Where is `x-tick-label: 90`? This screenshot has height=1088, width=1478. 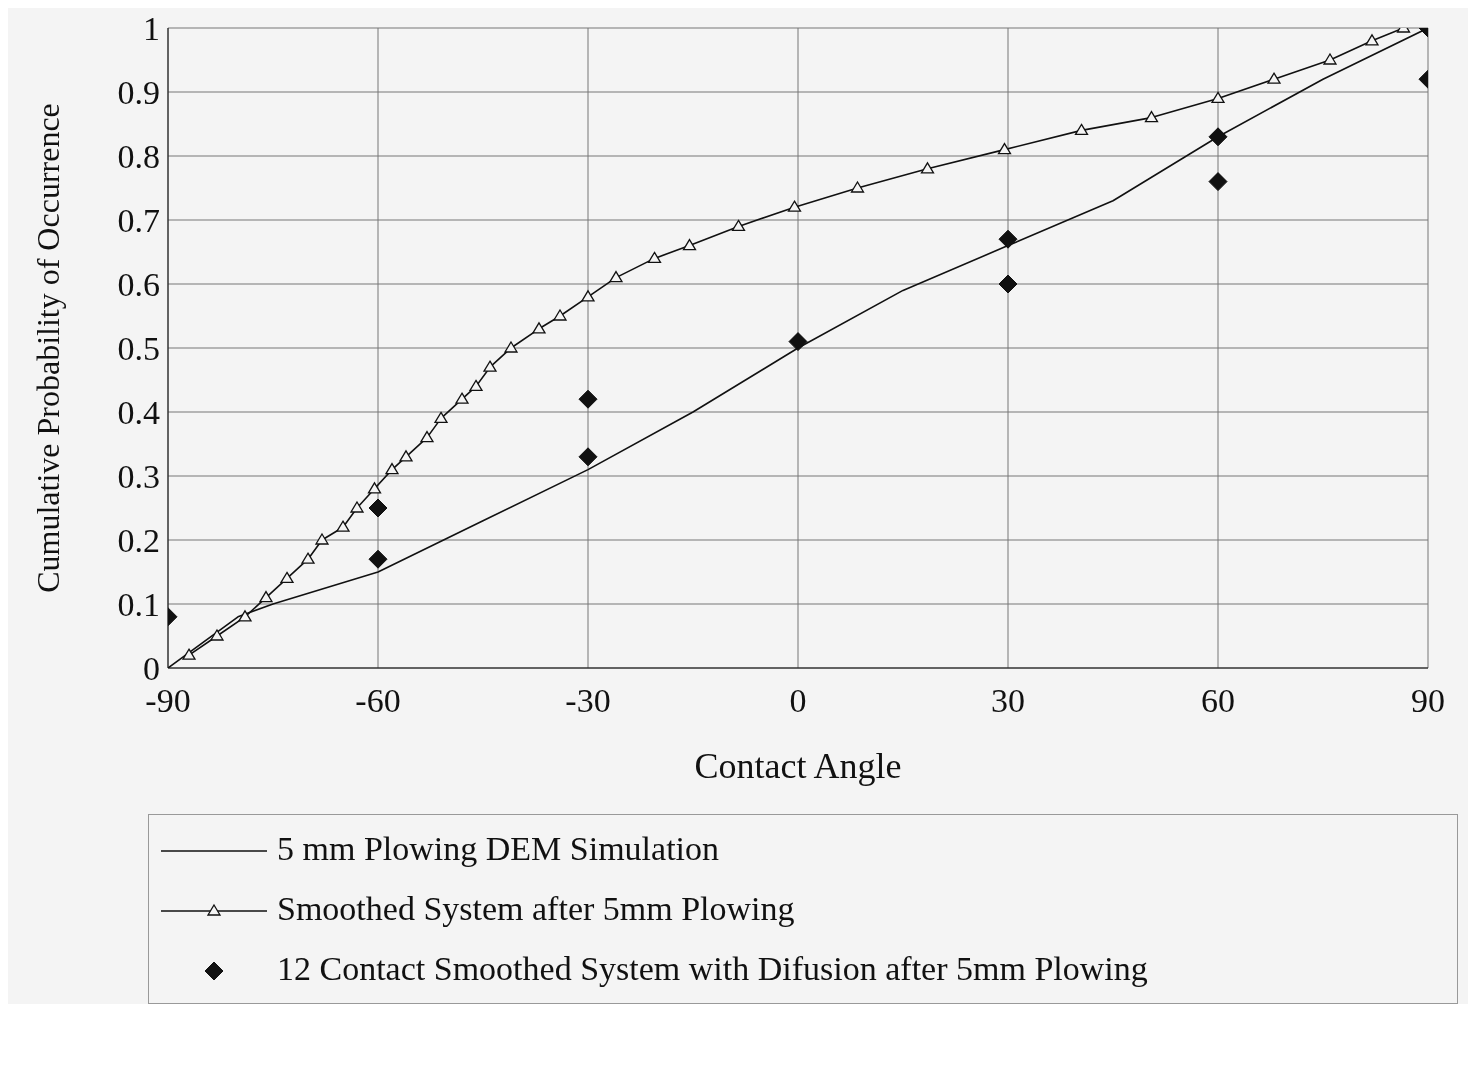
x-tick-label: 90 is located at coordinates (1428, 701).